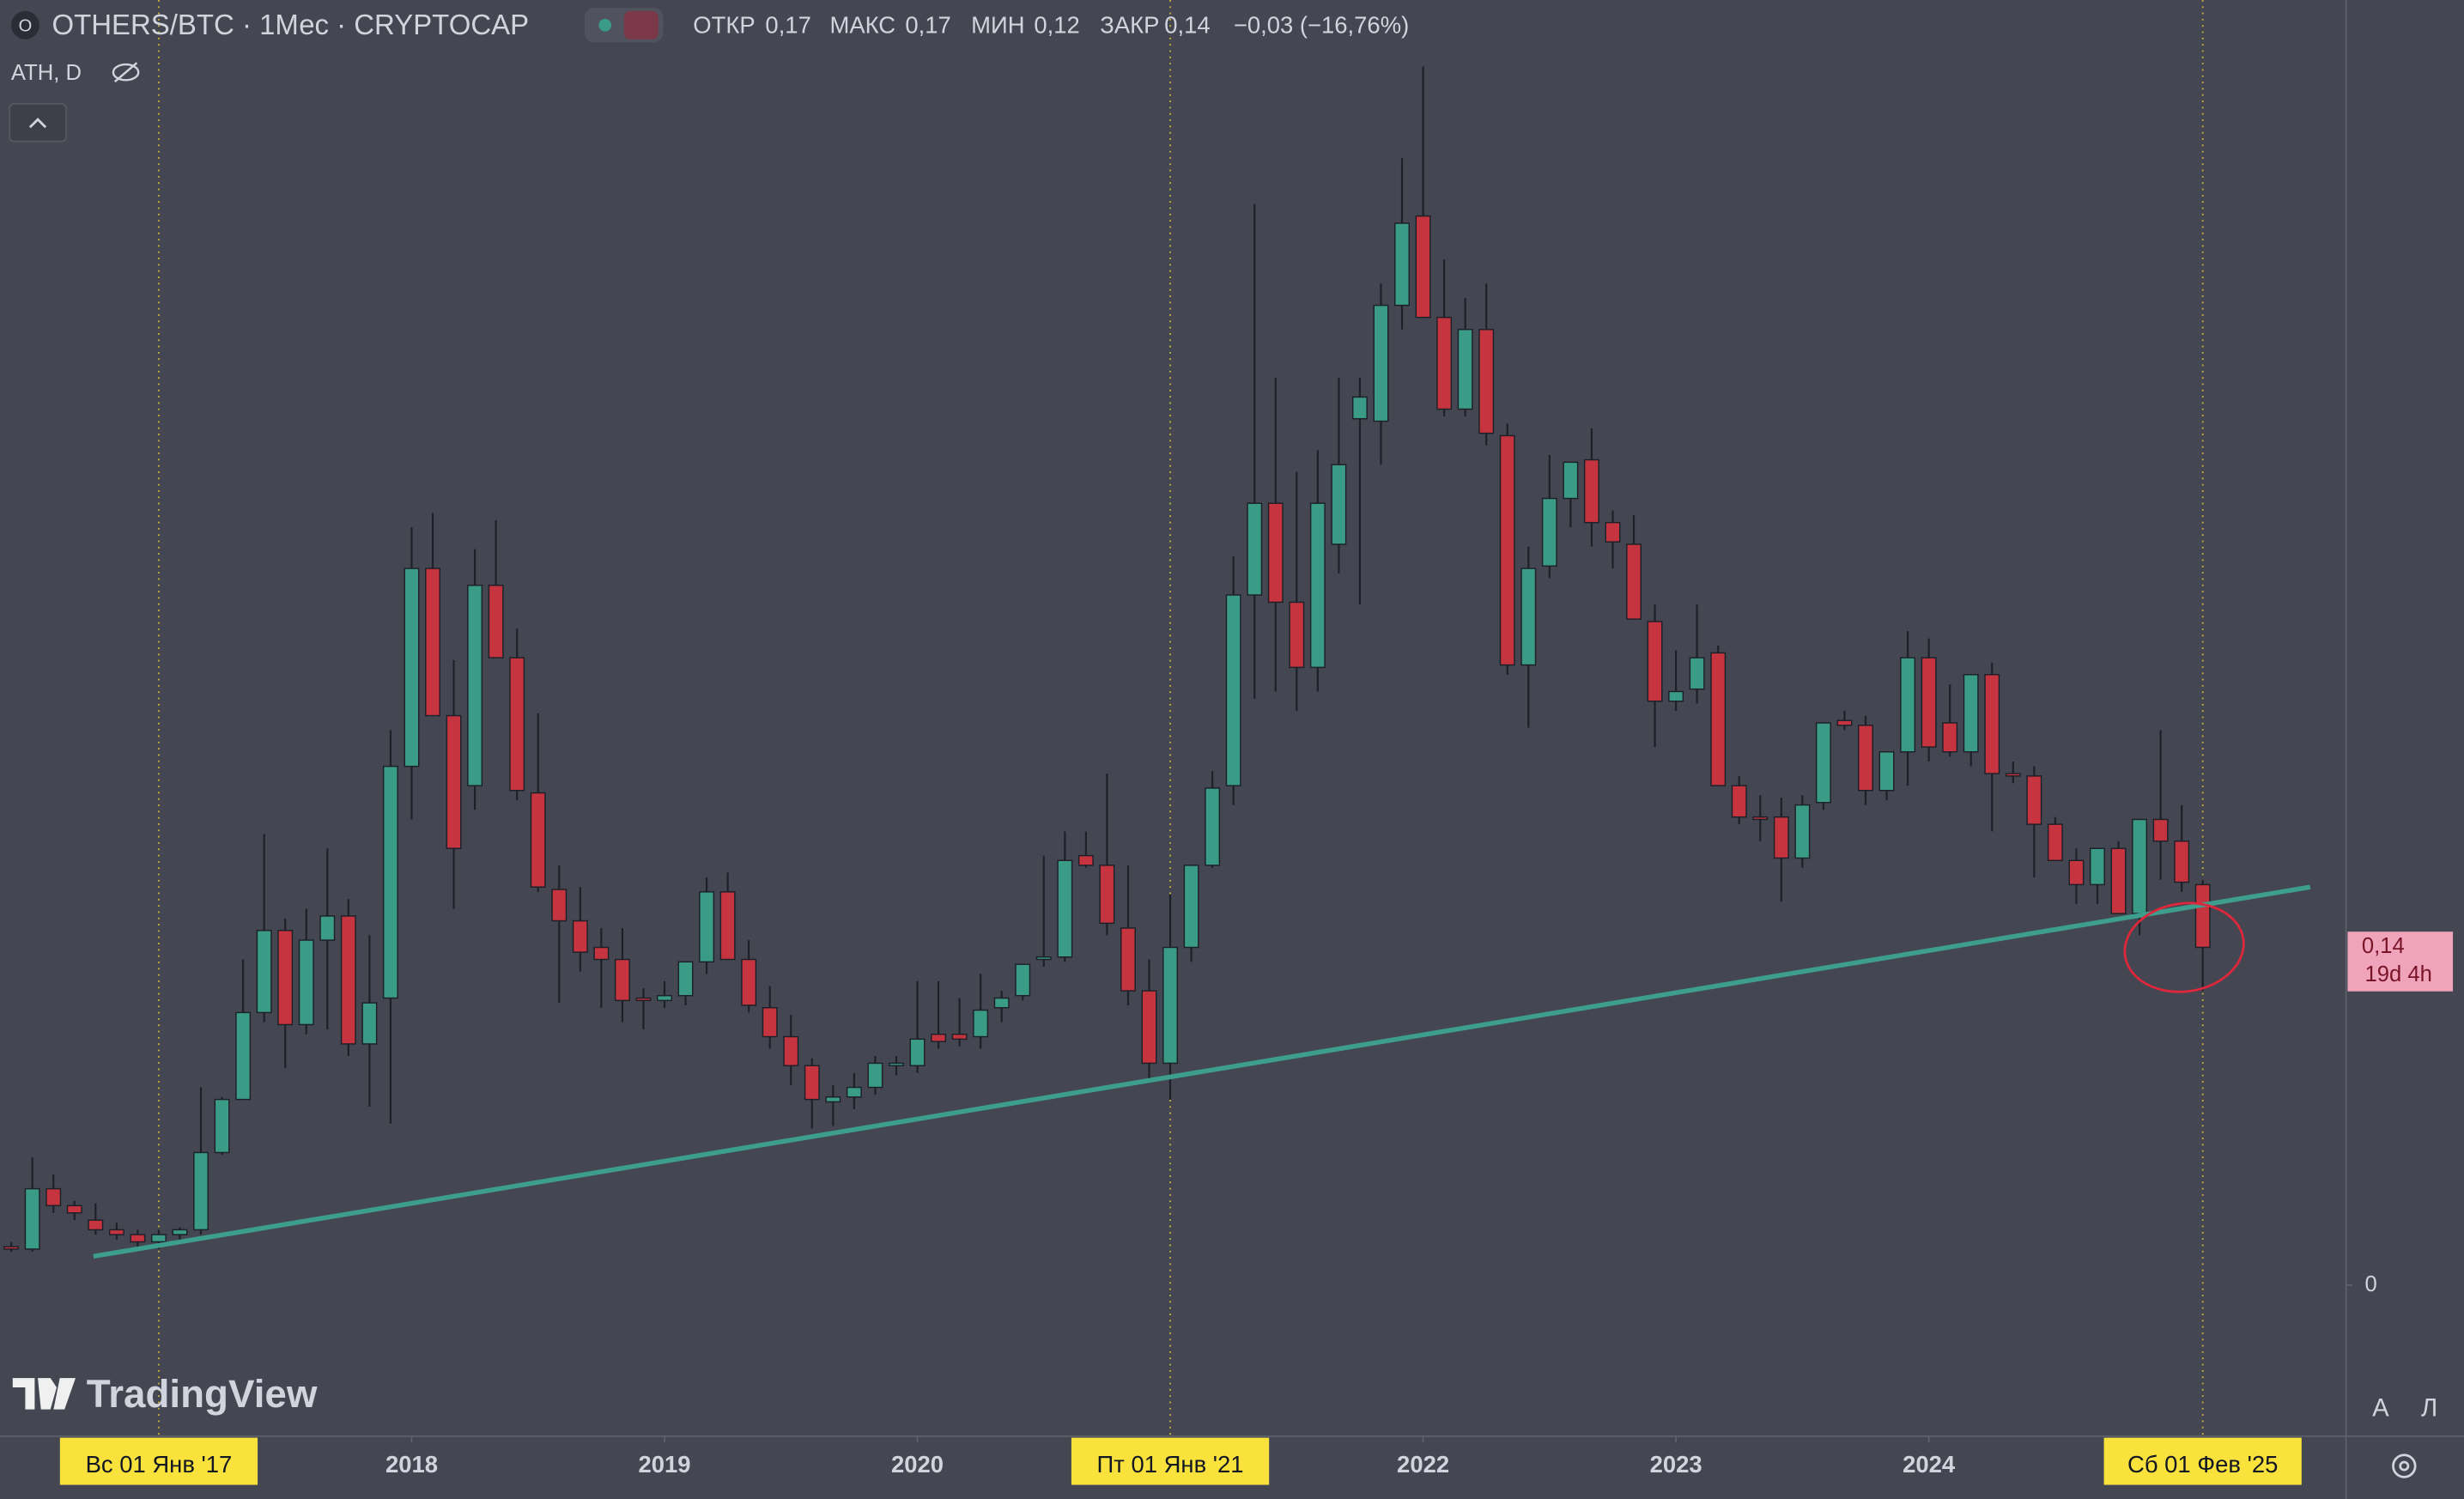 The height and width of the screenshot is (1499, 2464). Describe the element at coordinates (291, 24) in the screenshot. I see `symbol-title: OTHERS/BTC · 1Мес · CRYPTOCAP` at that location.